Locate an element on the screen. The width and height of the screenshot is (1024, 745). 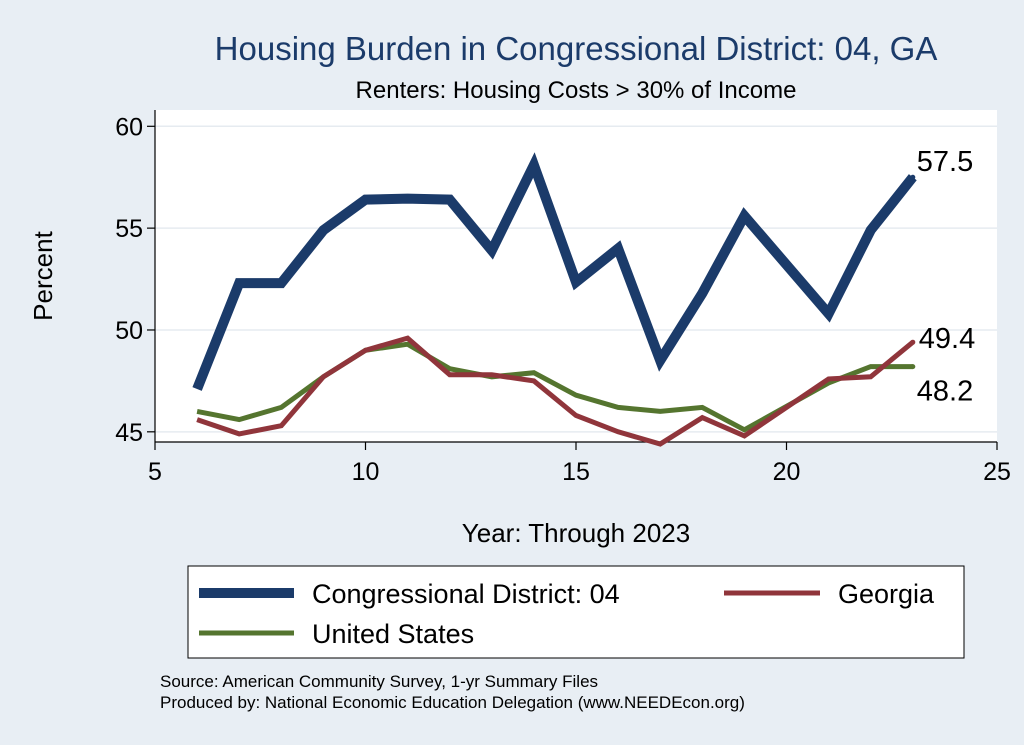
series-line-georgia is located at coordinates (555, 391).